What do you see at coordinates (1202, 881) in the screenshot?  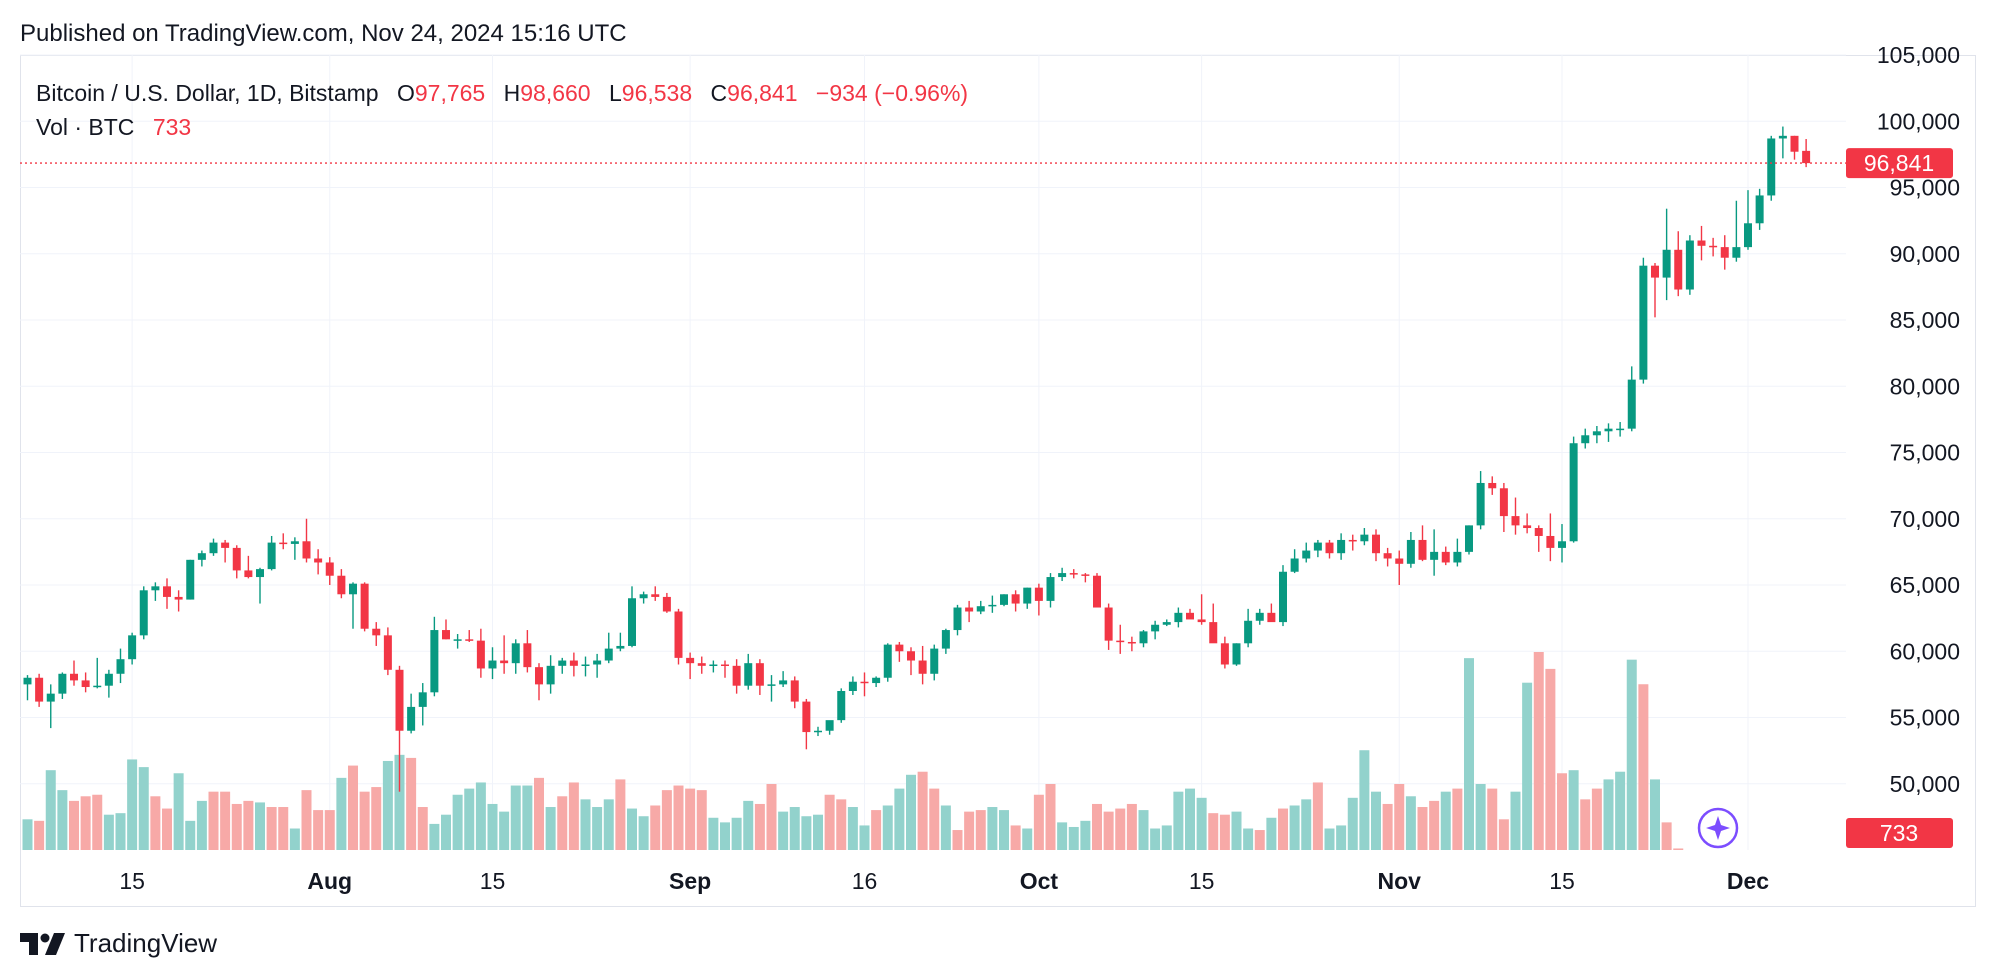 I see `x-tick-label: 15` at bounding box center [1202, 881].